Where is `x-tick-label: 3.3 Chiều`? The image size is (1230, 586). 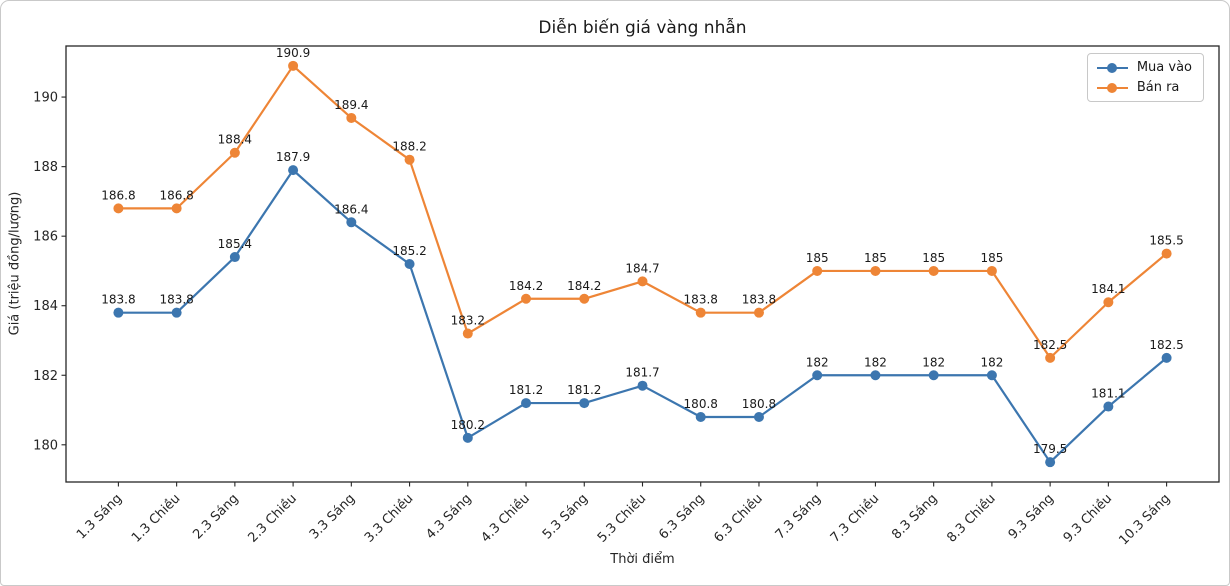 x-tick-label: 3.3 Chiều is located at coordinates (389, 518).